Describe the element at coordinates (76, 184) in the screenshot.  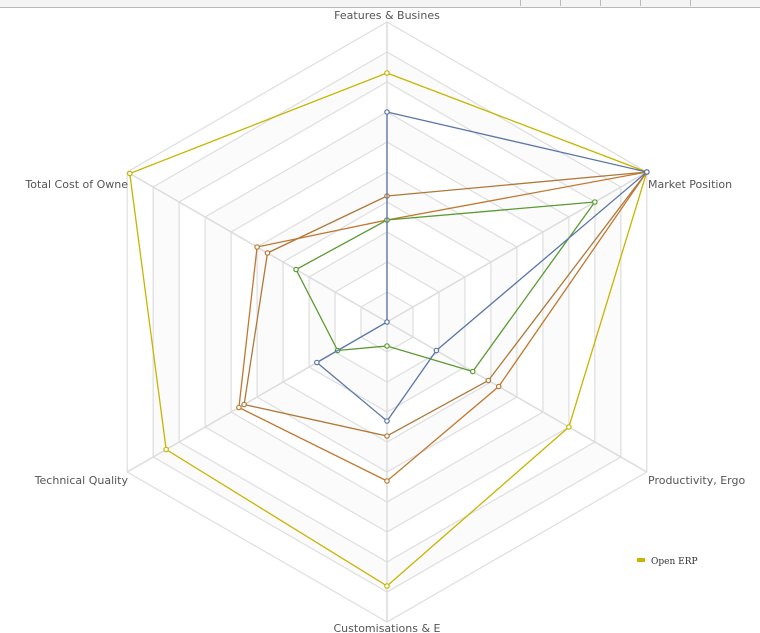
I see `axis-label: Total Cost of Owne` at that location.